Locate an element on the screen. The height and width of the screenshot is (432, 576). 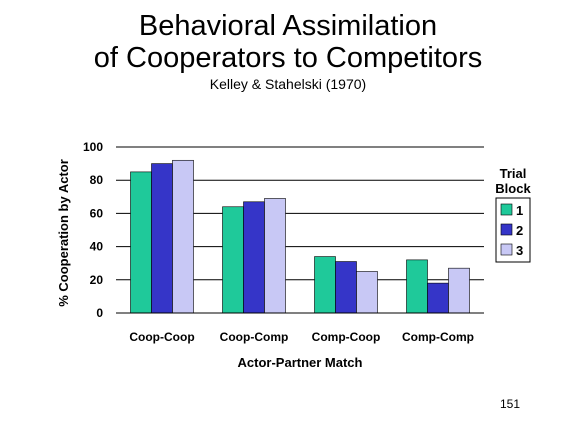
x-tick-label: Comp-Comp is located at coordinates (438, 337).